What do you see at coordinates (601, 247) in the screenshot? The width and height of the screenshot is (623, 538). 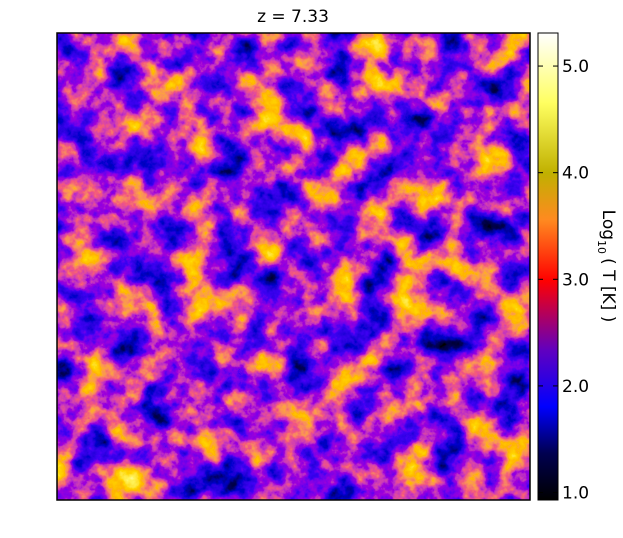 I see `colorbar-label-subscript: 10` at bounding box center [601, 247].